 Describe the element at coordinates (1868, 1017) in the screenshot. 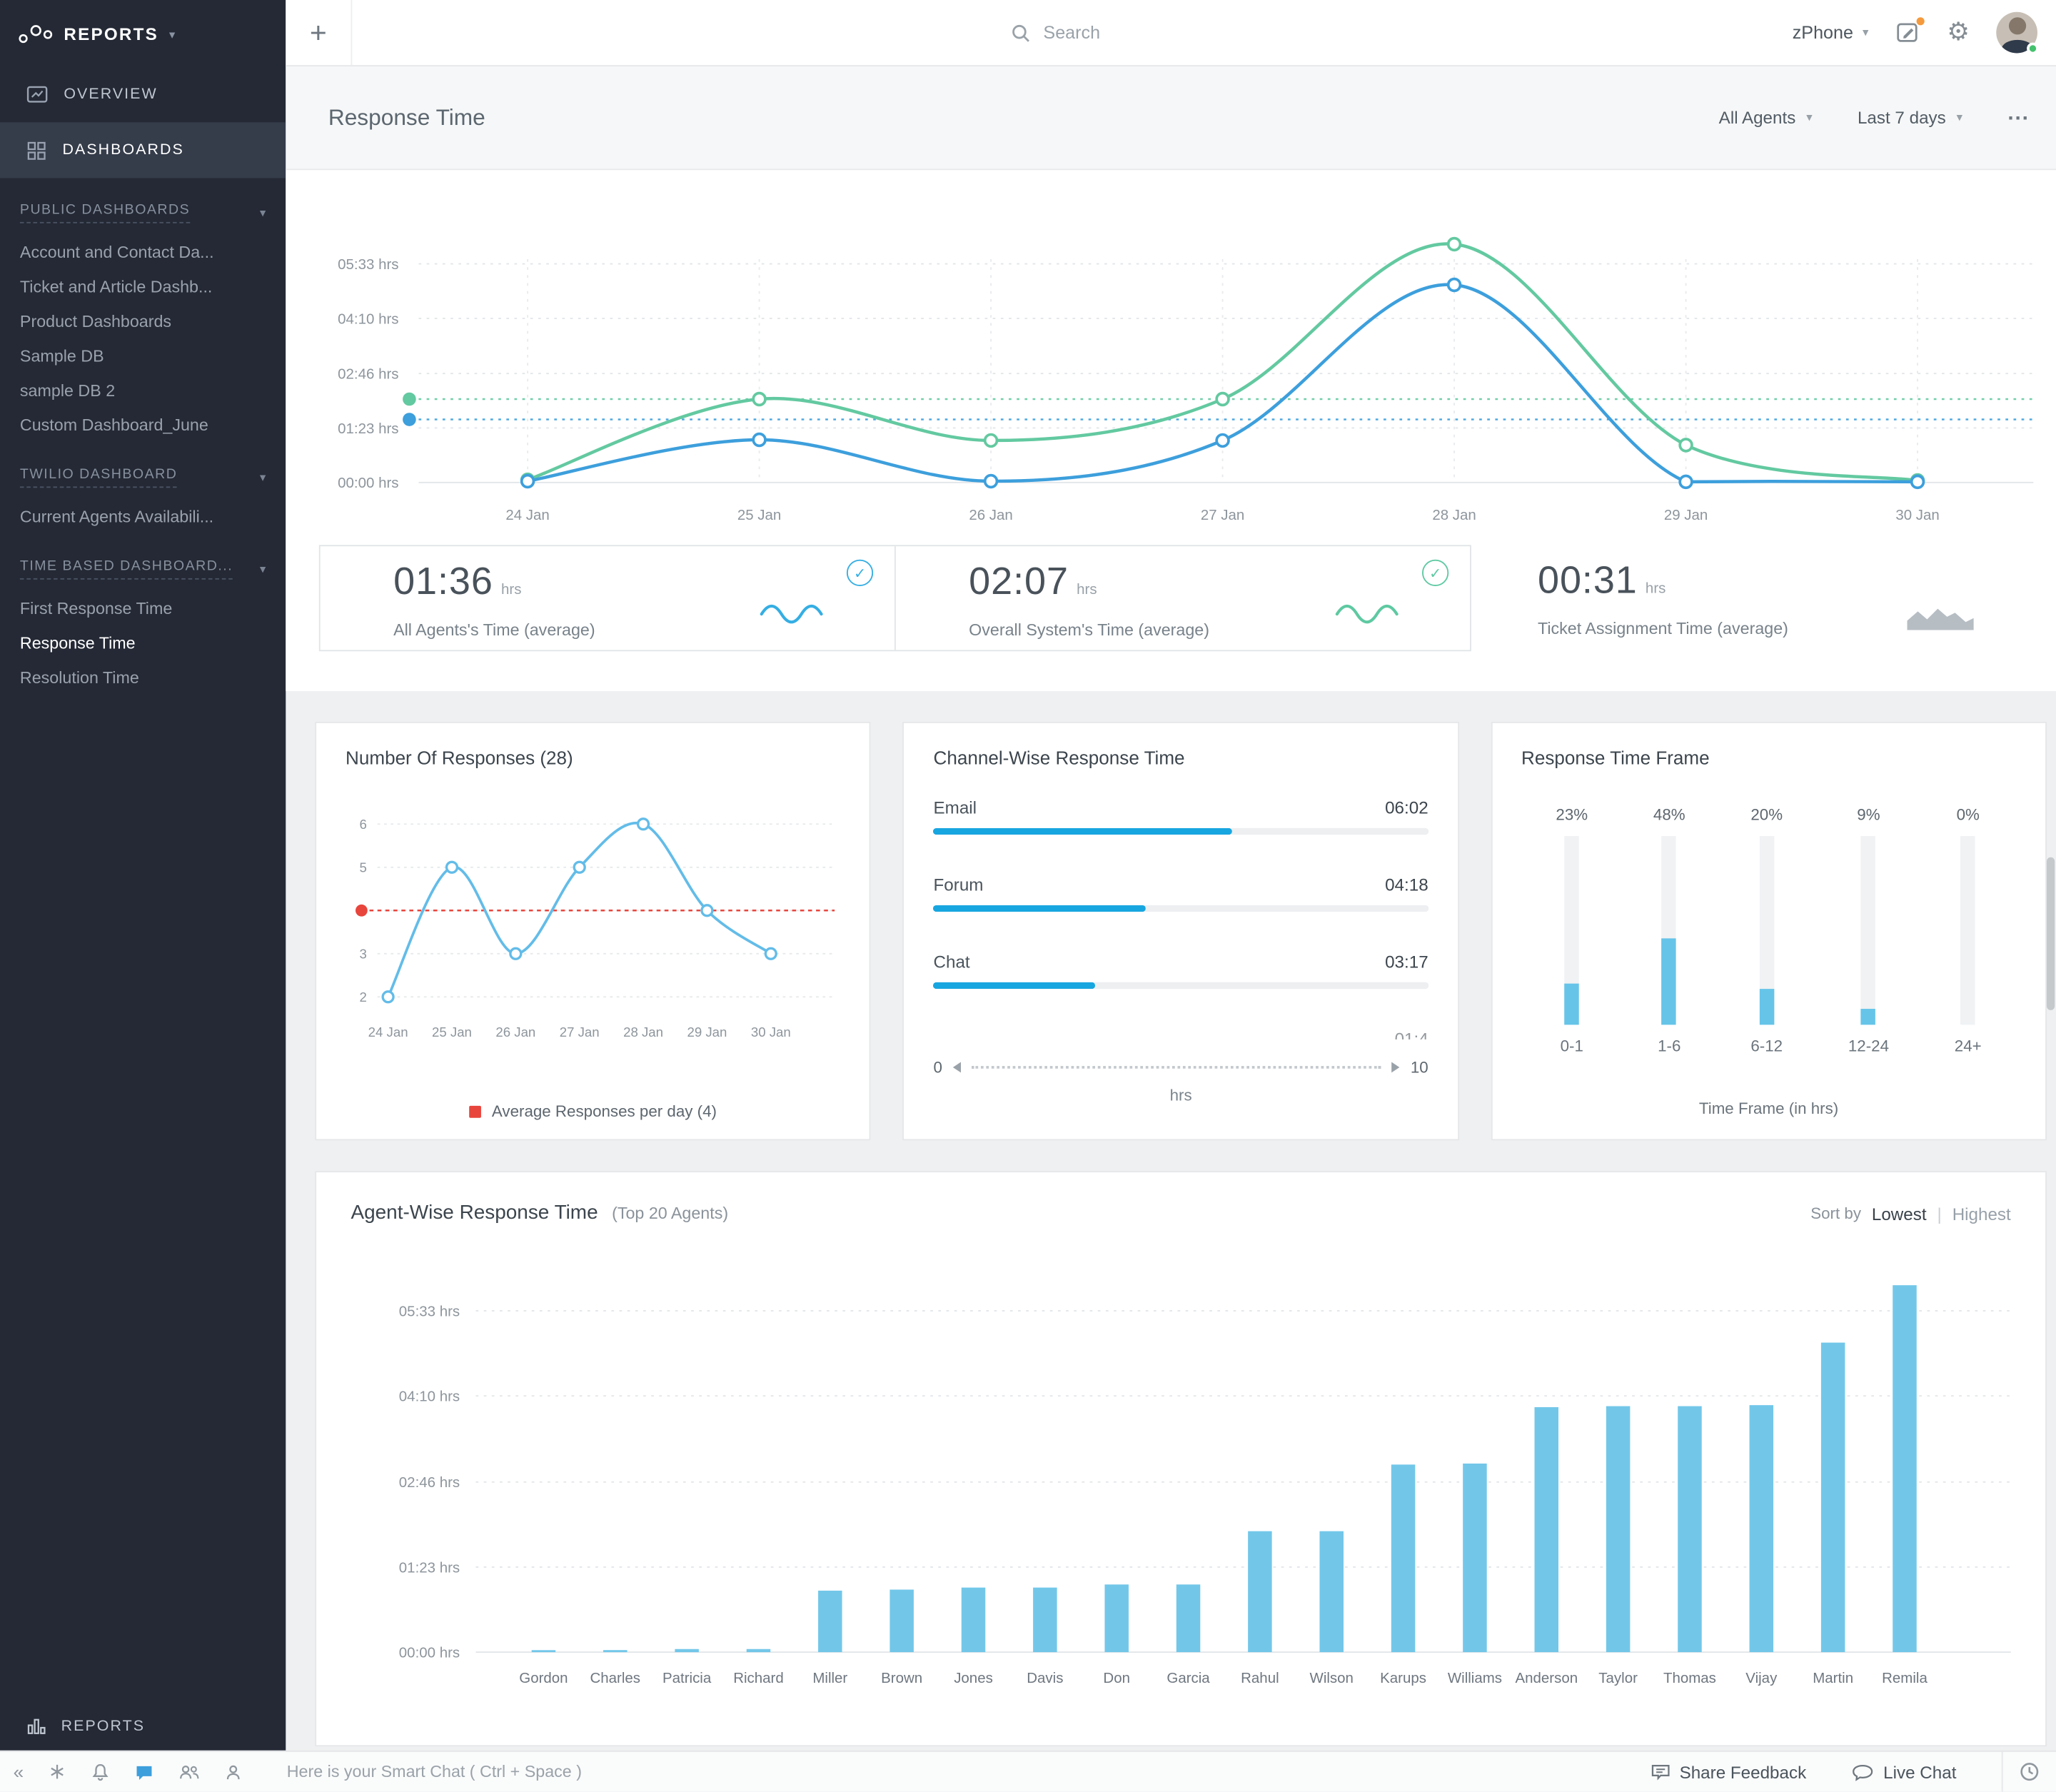

I see `timeframe-fill` at that location.